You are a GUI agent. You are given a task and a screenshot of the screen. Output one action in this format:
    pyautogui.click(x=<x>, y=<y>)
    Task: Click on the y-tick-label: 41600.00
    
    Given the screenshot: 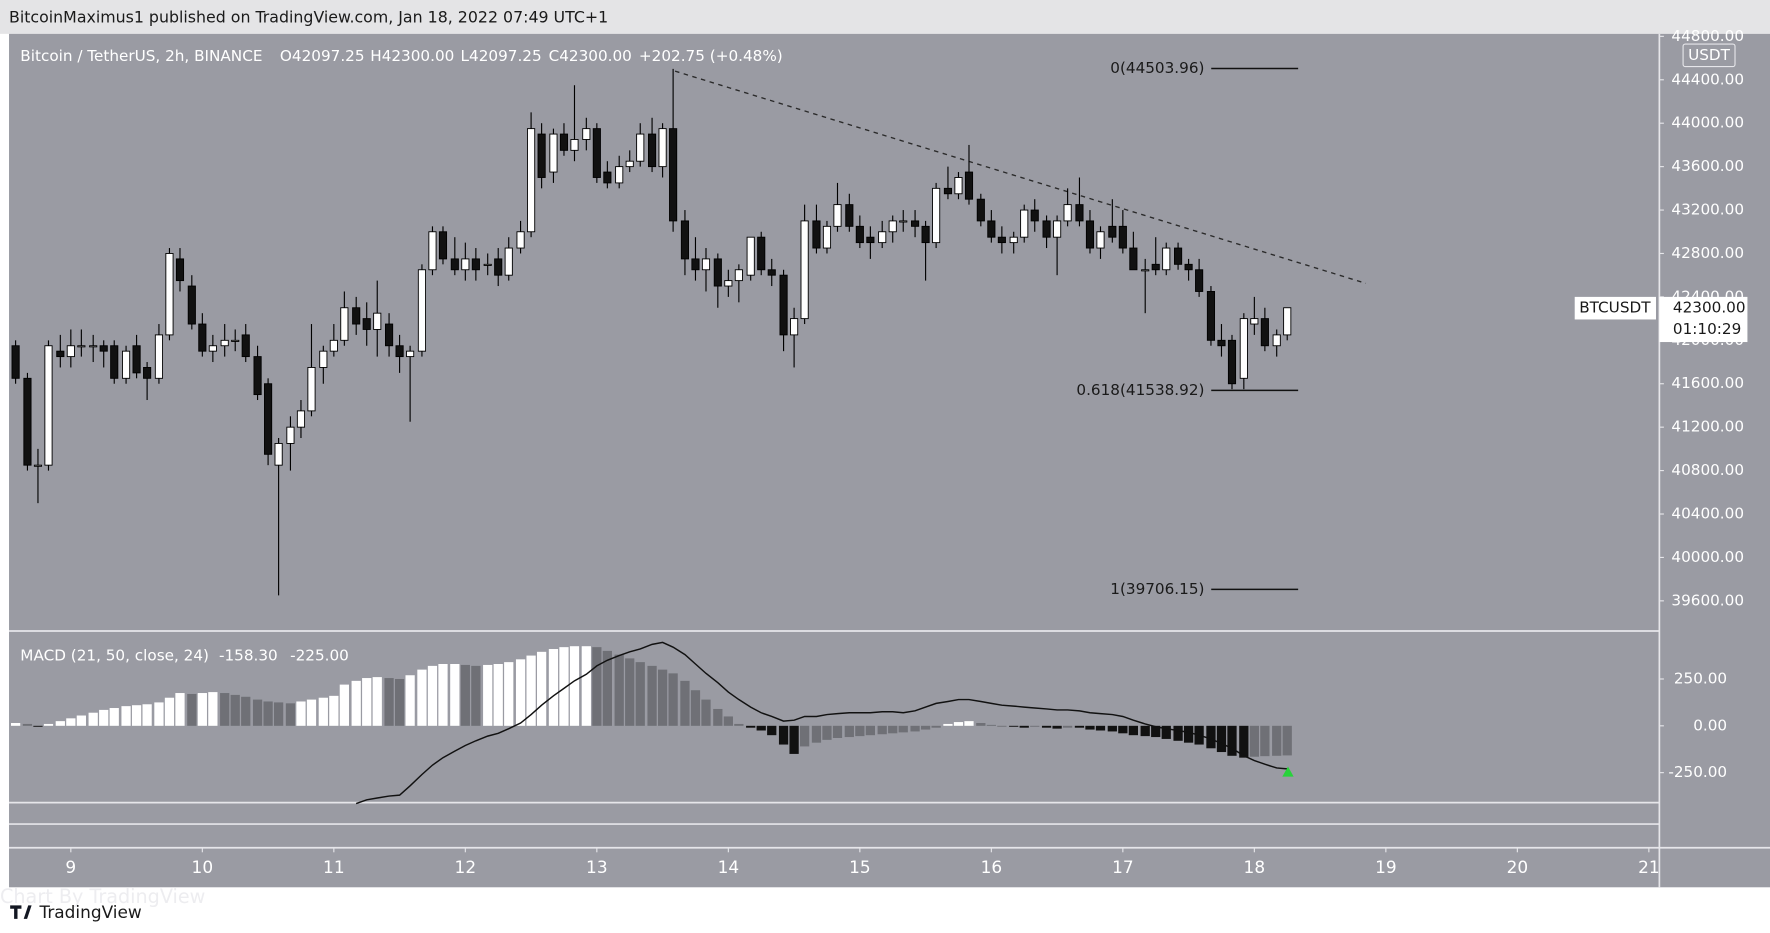 What is the action you would take?
    pyautogui.click(x=1707, y=383)
    